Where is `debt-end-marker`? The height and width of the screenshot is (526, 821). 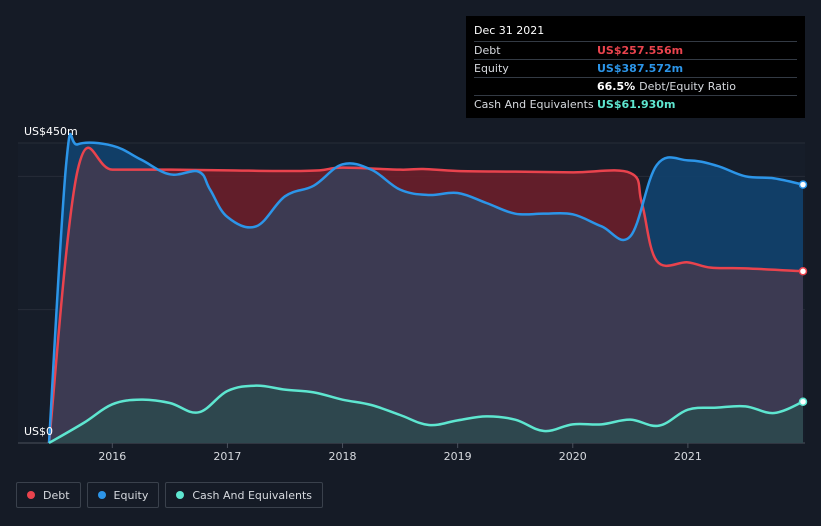 debt-end-marker is located at coordinates (803, 271).